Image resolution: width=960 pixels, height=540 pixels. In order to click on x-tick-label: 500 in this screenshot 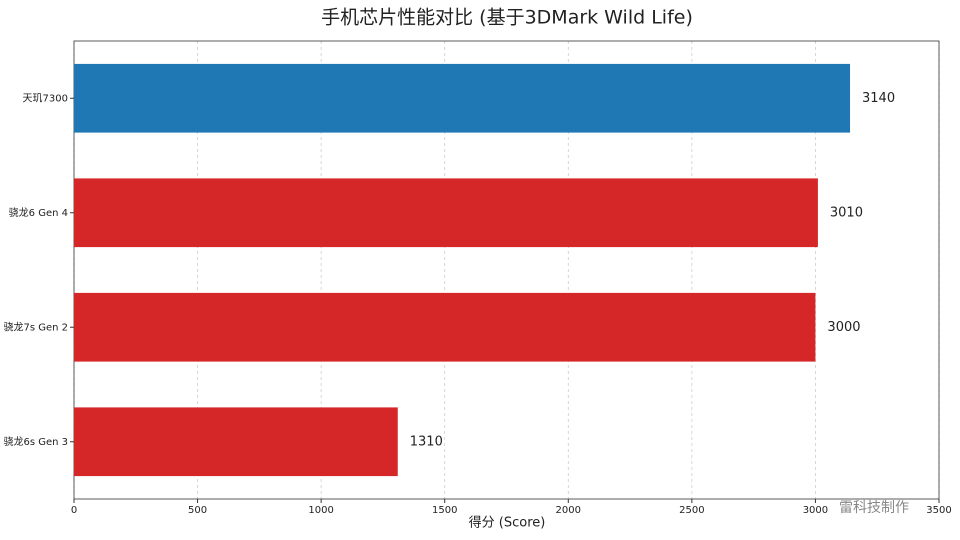, I will do `click(197, 510)`.